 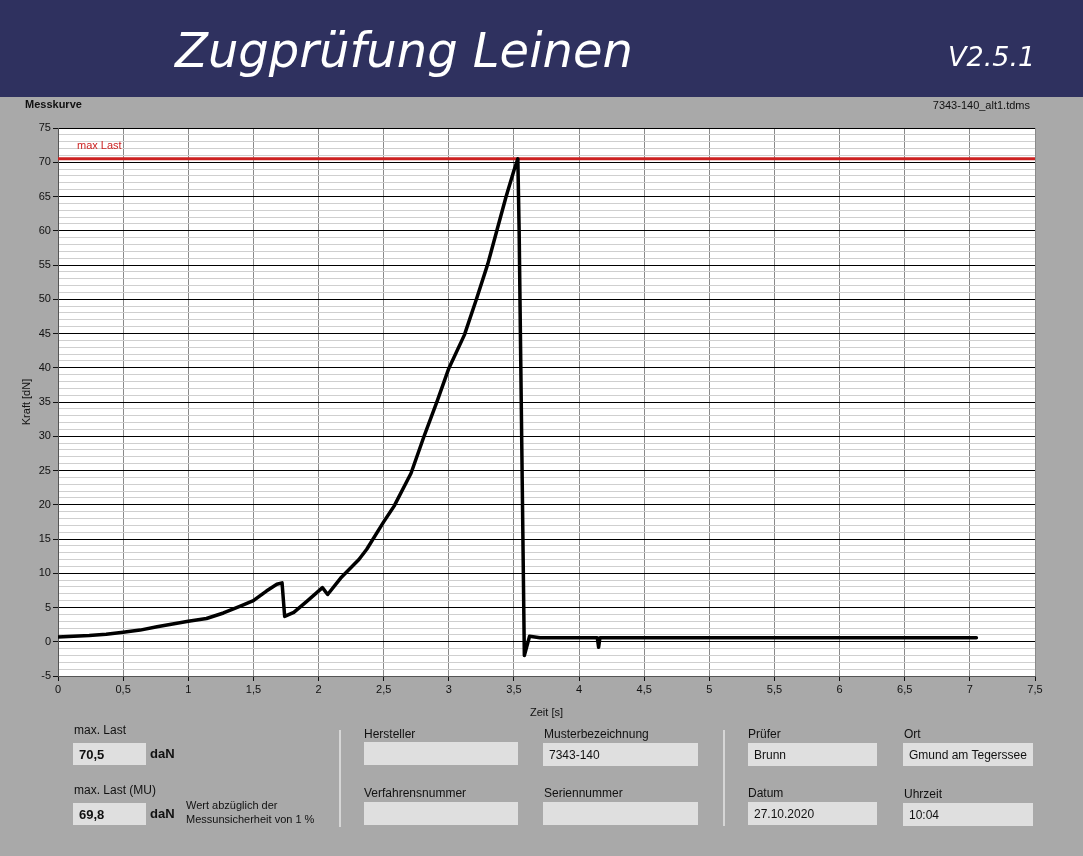 I want to click on x-tick-label: 1,5, so click(x=253, y=688).